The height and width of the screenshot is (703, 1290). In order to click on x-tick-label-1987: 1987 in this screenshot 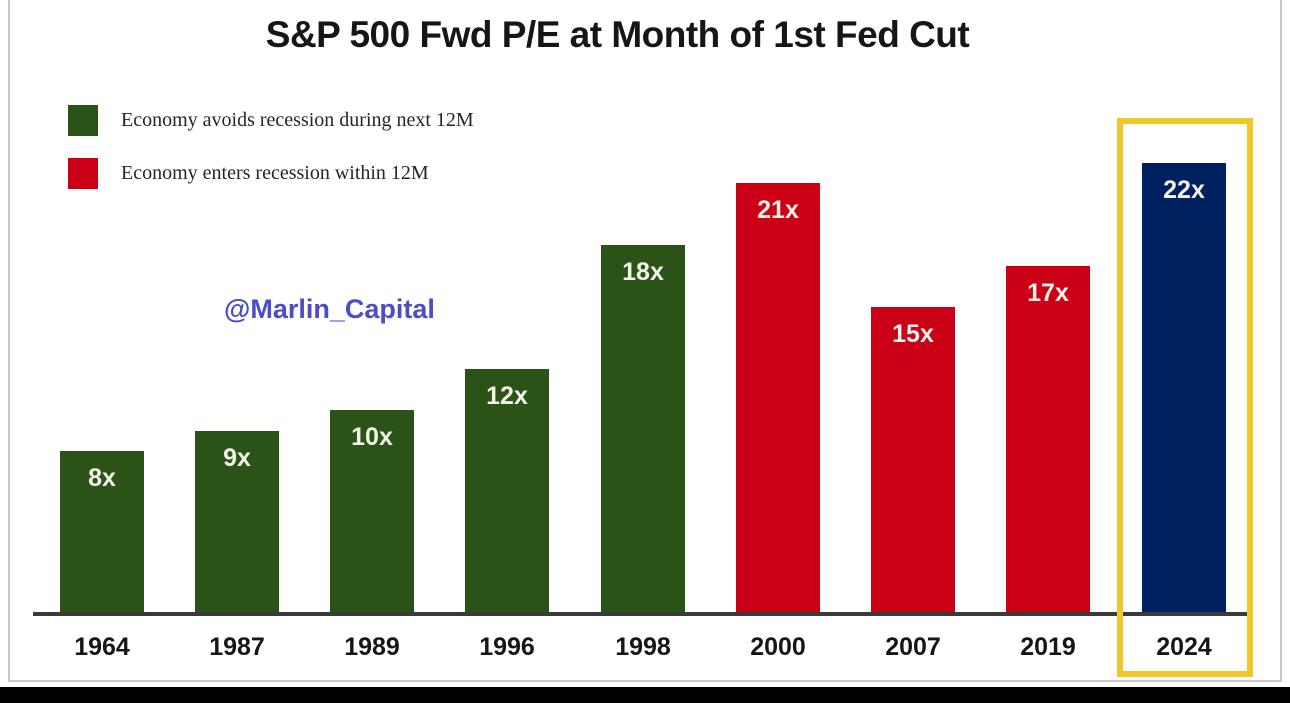, I will do `click(237, 647)`.